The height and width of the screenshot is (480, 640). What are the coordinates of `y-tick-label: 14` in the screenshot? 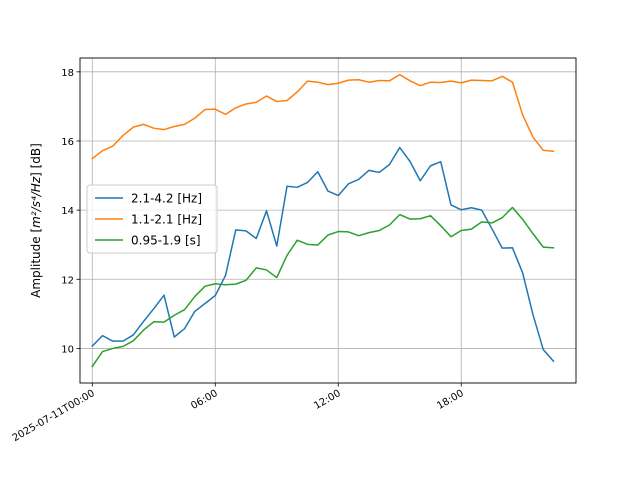 It's located at (67, 211).